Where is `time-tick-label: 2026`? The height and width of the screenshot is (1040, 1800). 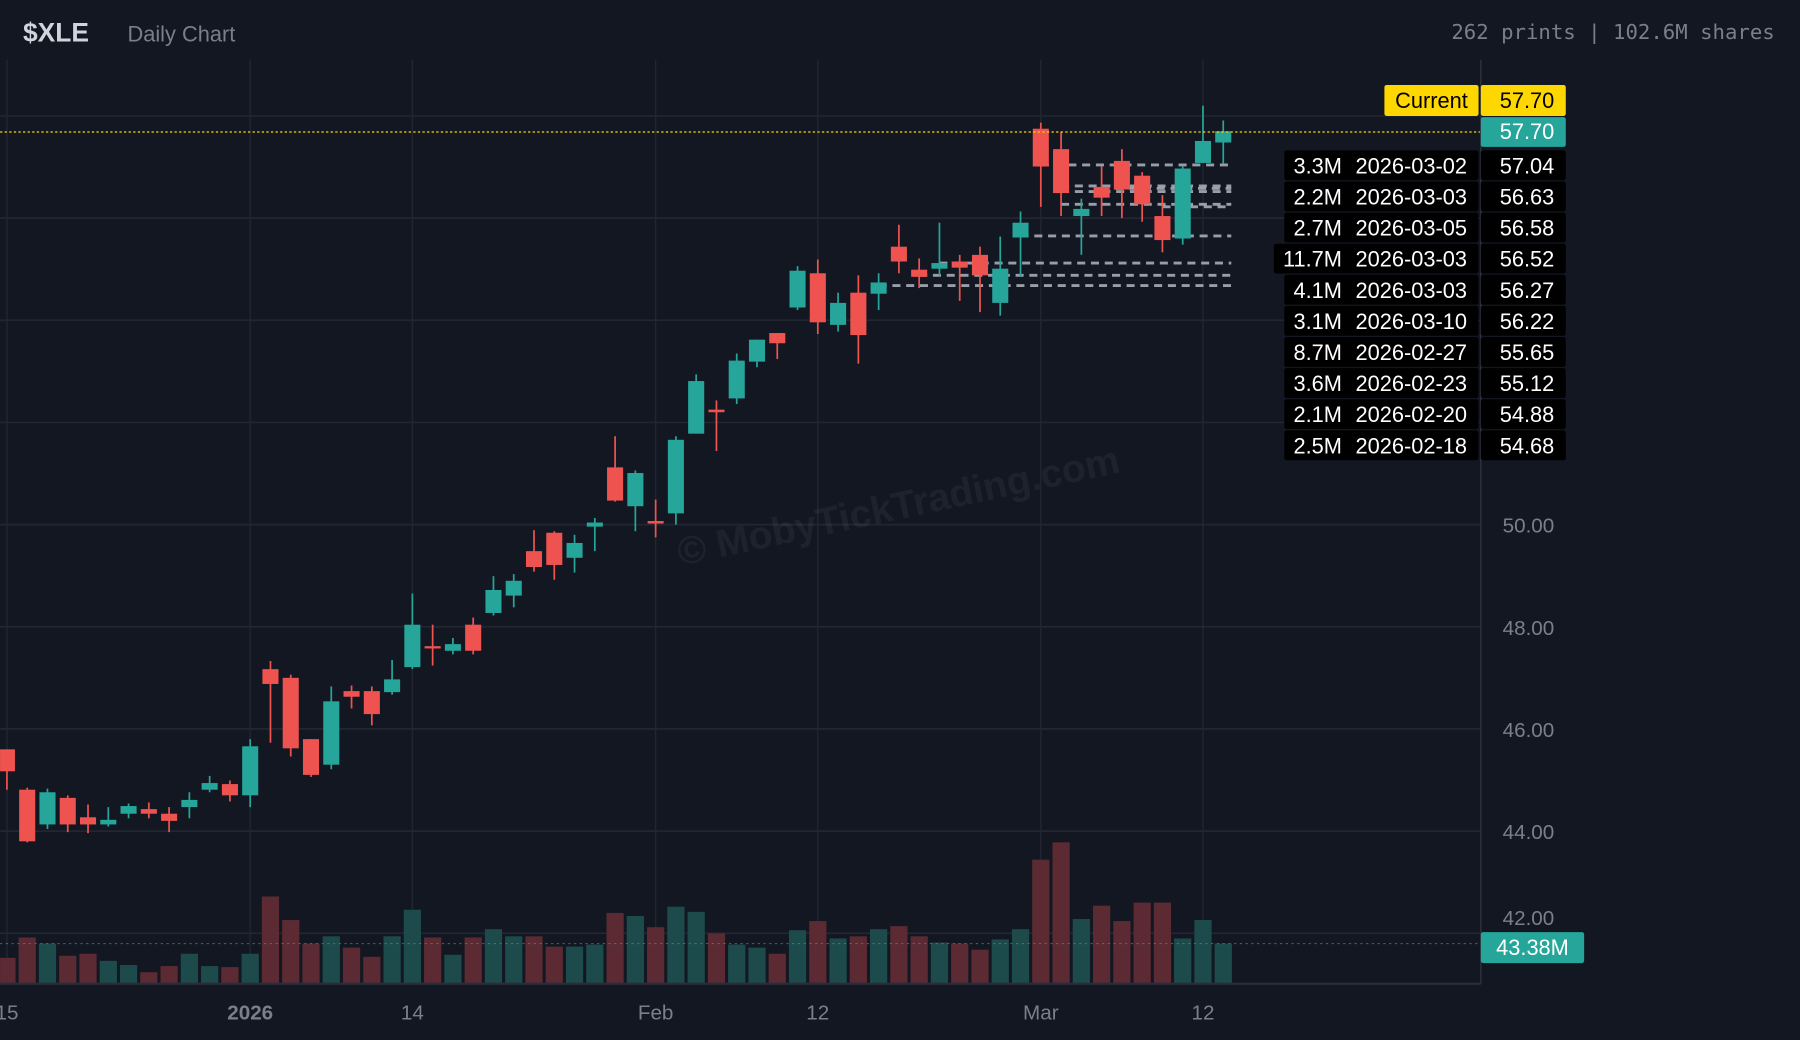
time-tick-label: 2026 is located at coordinates (250, 1012).